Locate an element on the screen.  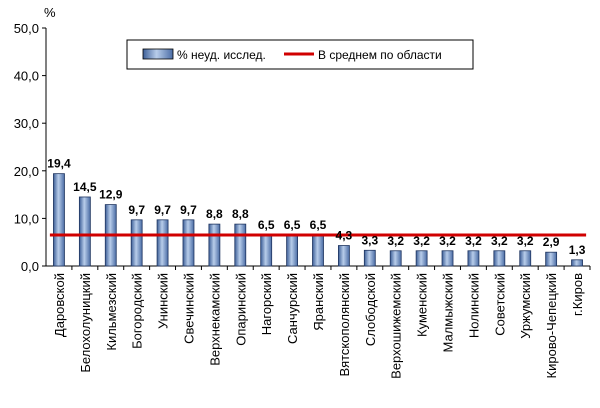
x-tick-label: Куменский is located at coordinates (422, 305).